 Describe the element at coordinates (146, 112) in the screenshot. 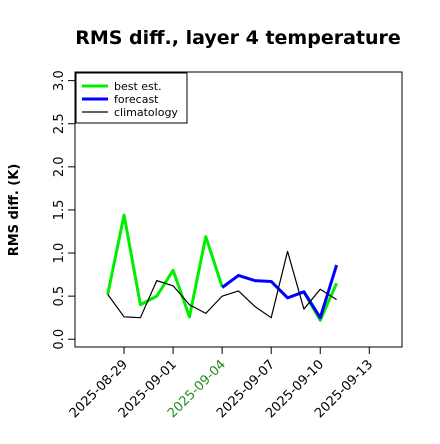

I see `legend-label: climatology` at that location.